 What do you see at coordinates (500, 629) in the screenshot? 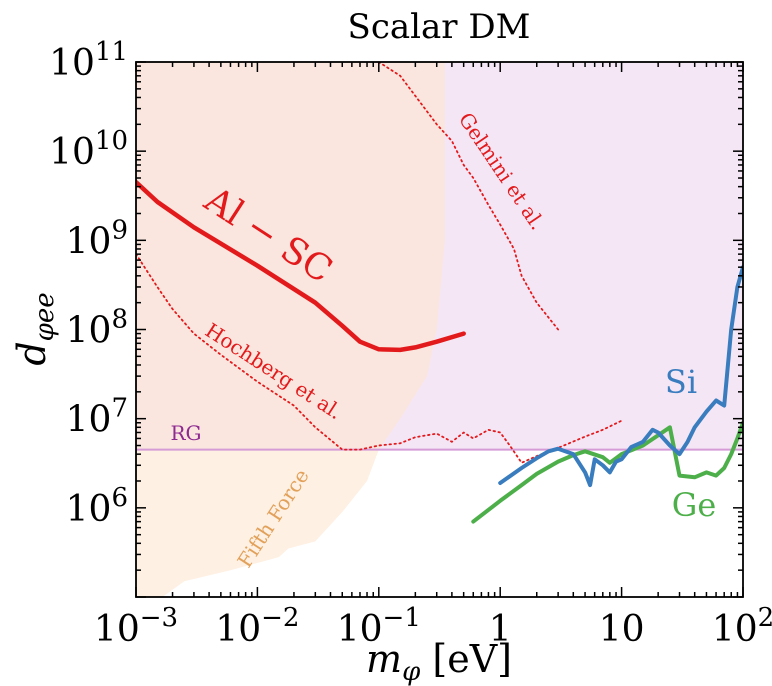
I see `x-tick-label: 1` at bounding box center [500, 629].